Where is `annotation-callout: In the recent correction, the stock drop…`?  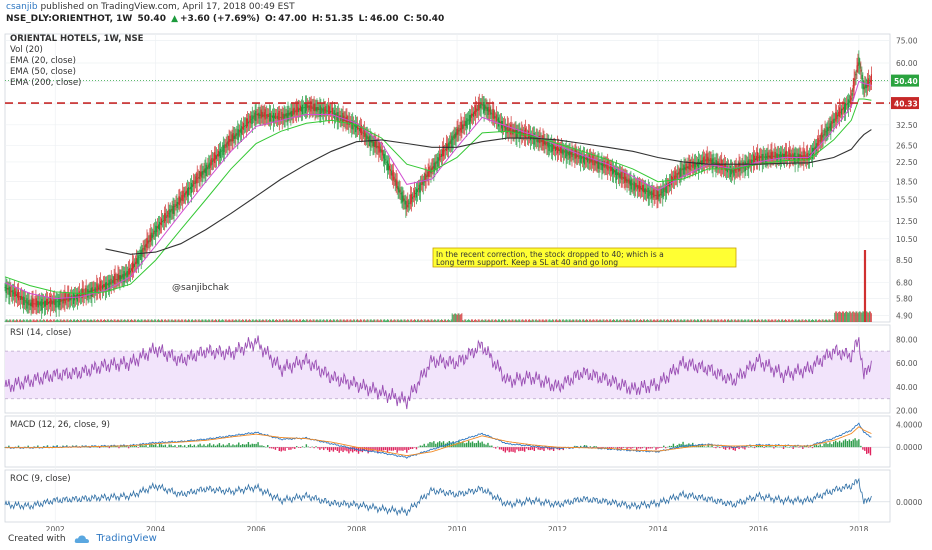
annotation-callout: In the recent correction, the stock drop… is located at coordinates (584, 257).